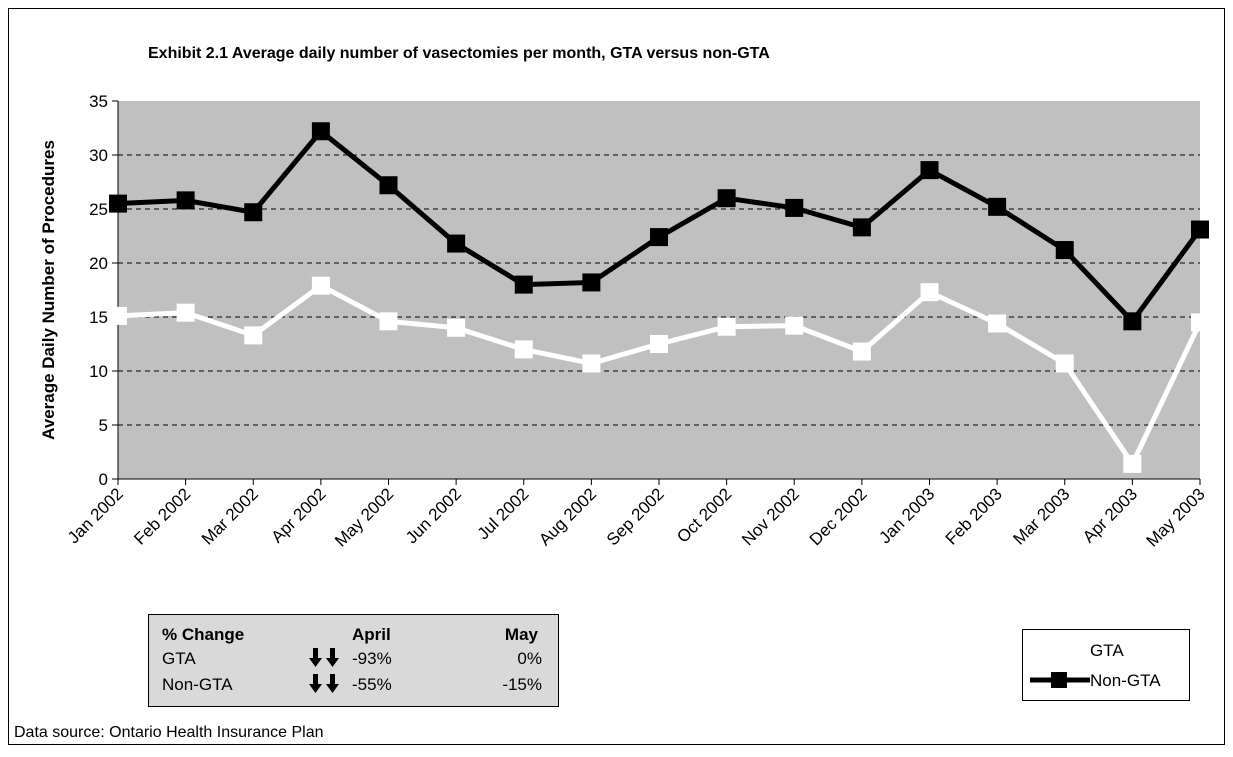 This screenshot has height=757, width=1233. I want to click on y-tick-label: 35, so click(98, 101).